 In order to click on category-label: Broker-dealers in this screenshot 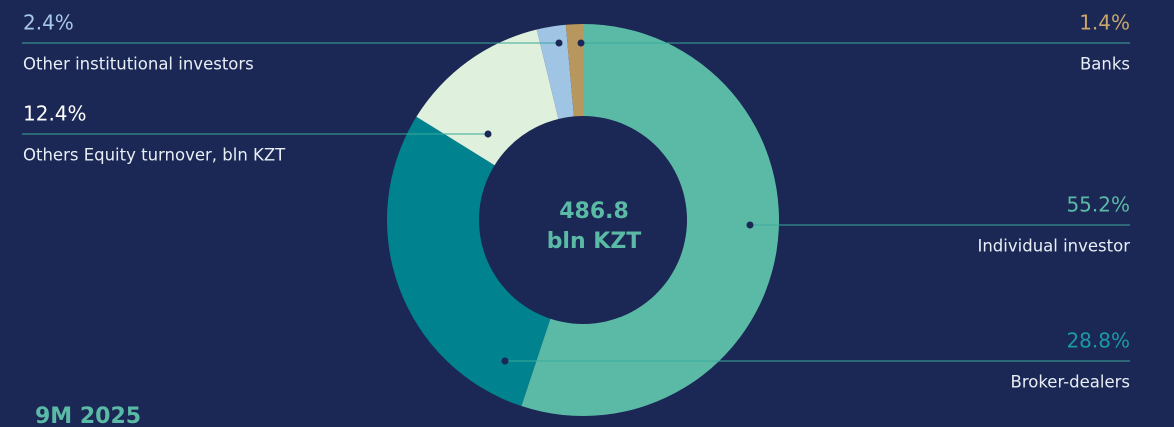, I will do `click(1071, 382)`.